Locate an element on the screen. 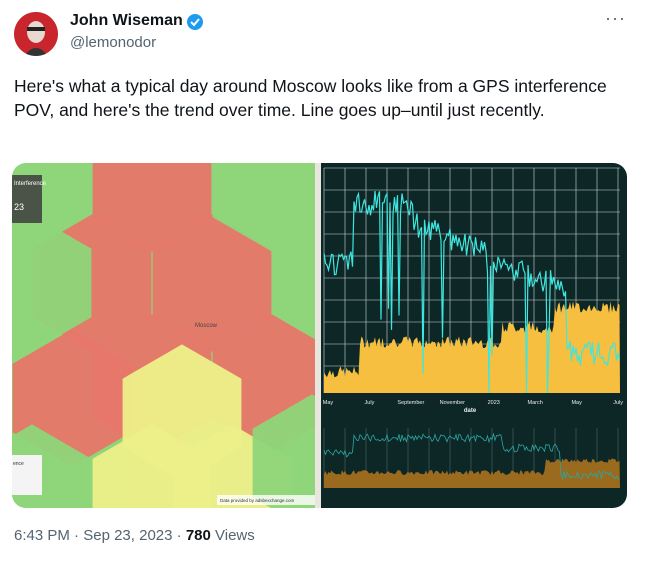 The height and width of the screenshot is (562, 658). map-legend-bottom is located at coordinates (27, 475).